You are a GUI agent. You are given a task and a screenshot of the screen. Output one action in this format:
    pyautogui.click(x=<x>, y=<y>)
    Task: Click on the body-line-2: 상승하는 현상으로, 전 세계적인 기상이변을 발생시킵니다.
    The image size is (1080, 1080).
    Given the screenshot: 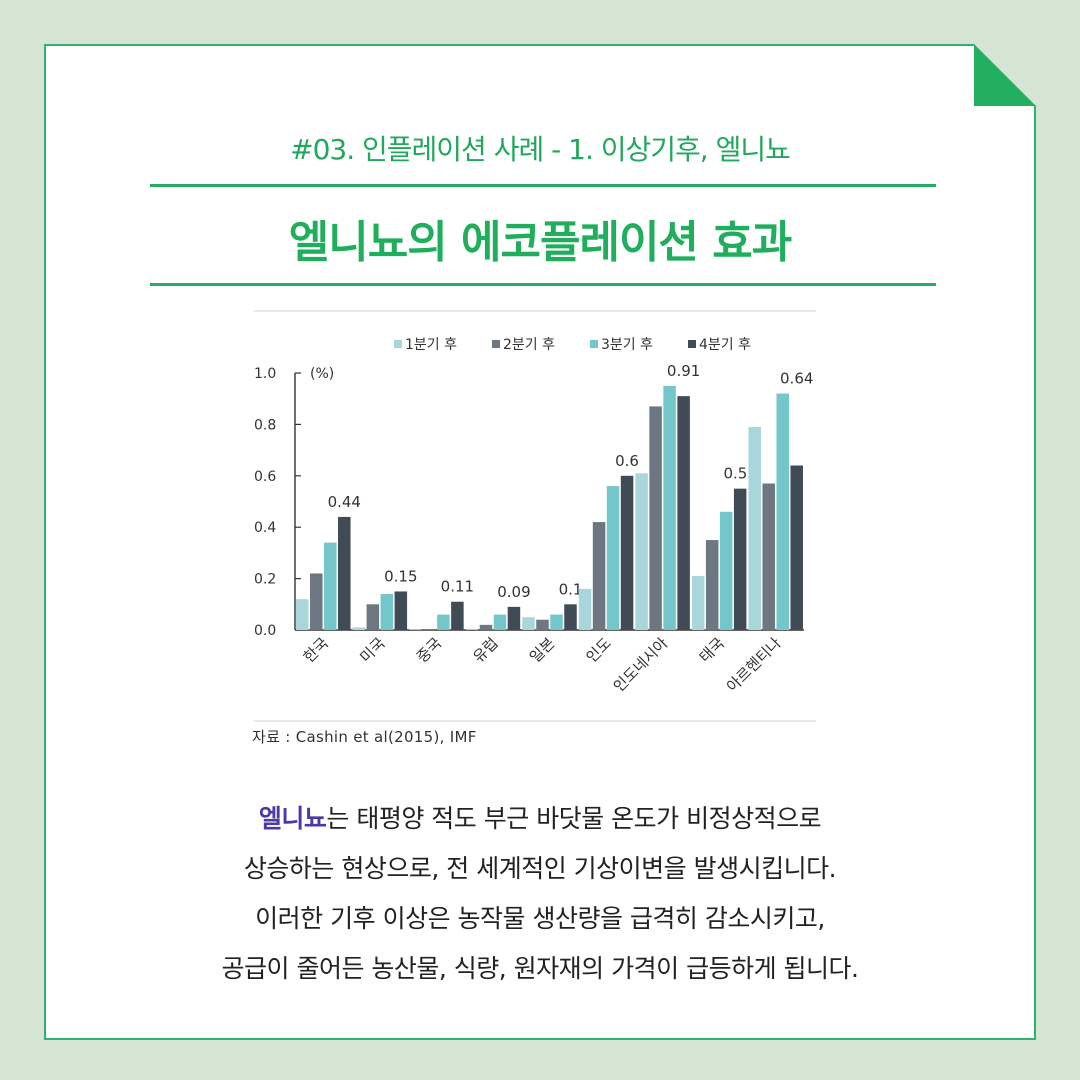 What is the action you would take?
    pyautogui.click(x=540, y=868)
    